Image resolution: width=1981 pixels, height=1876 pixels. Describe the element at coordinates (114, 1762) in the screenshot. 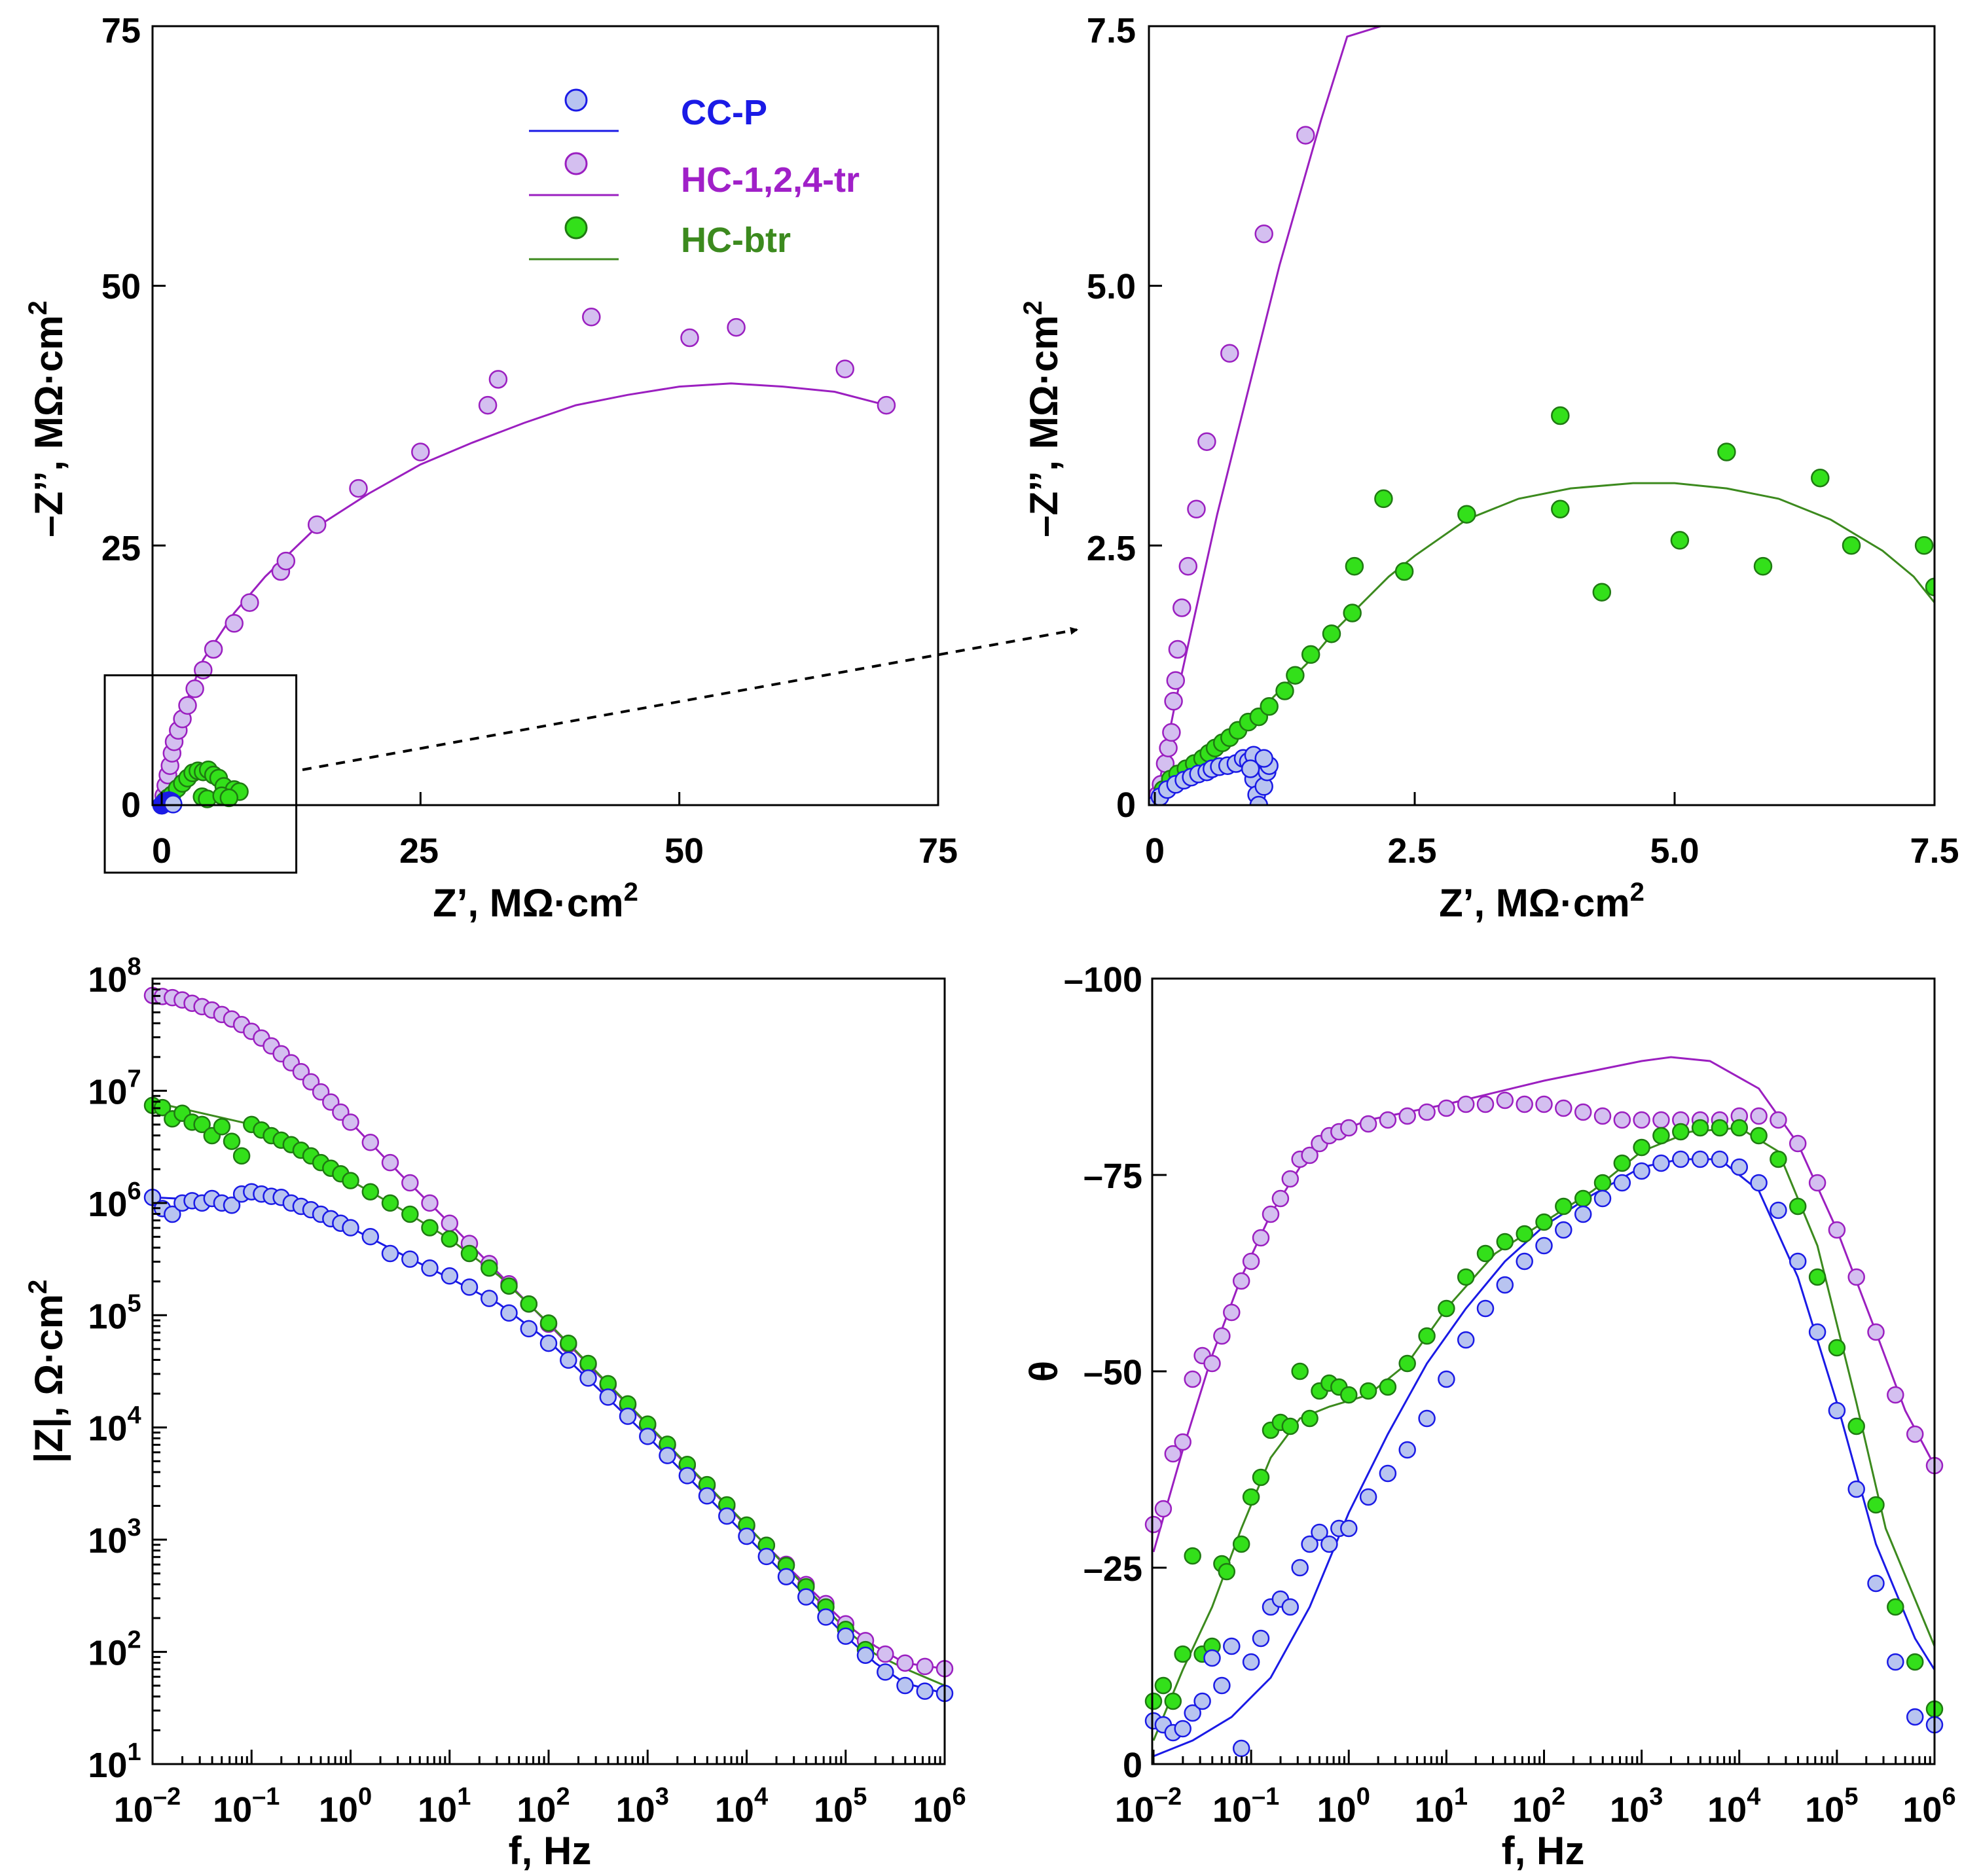

I see `ytick-label: 10¹` at that location.